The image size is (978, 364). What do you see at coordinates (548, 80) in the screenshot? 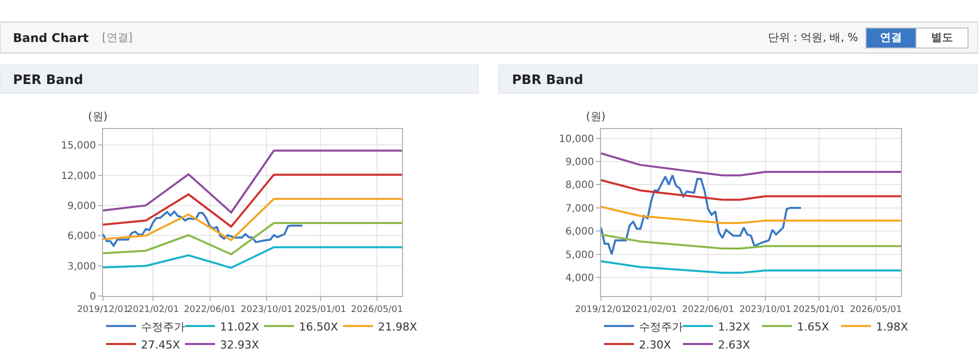
I see `chart-title: PBR Band` at bounding box center [548, 80].